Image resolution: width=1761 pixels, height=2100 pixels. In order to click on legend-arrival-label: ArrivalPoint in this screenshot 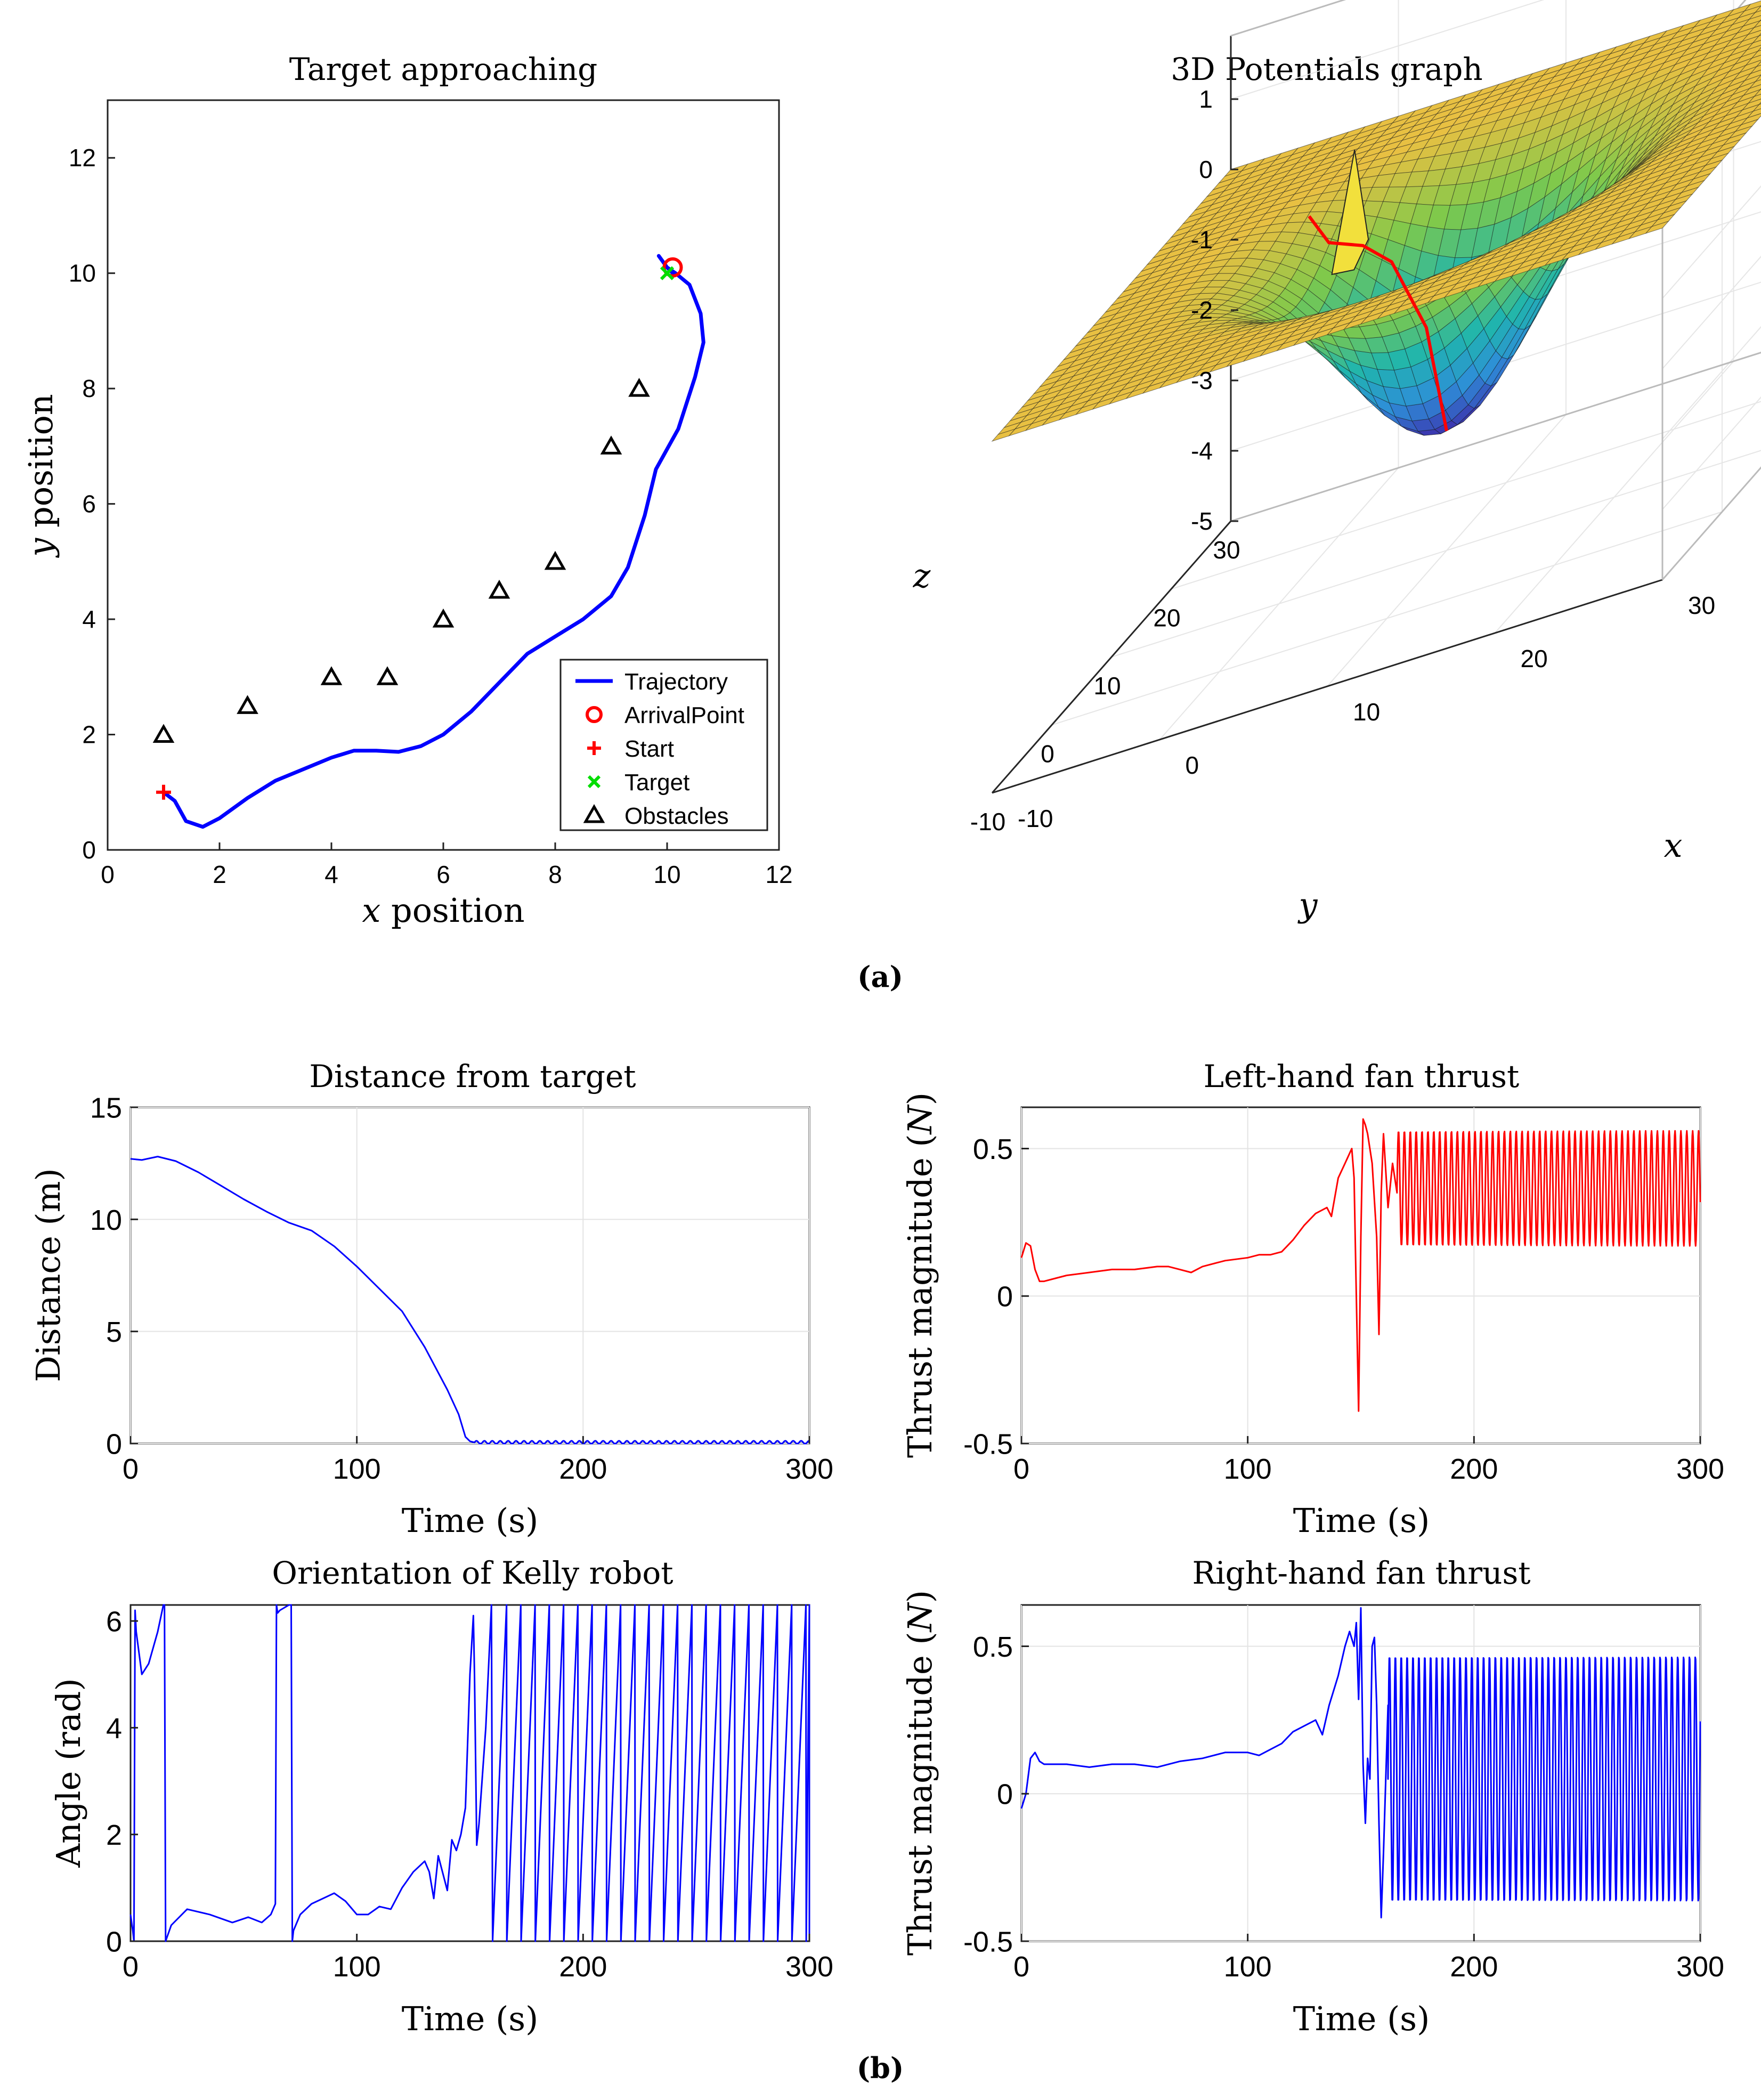, I will do `click(684, 715)`.